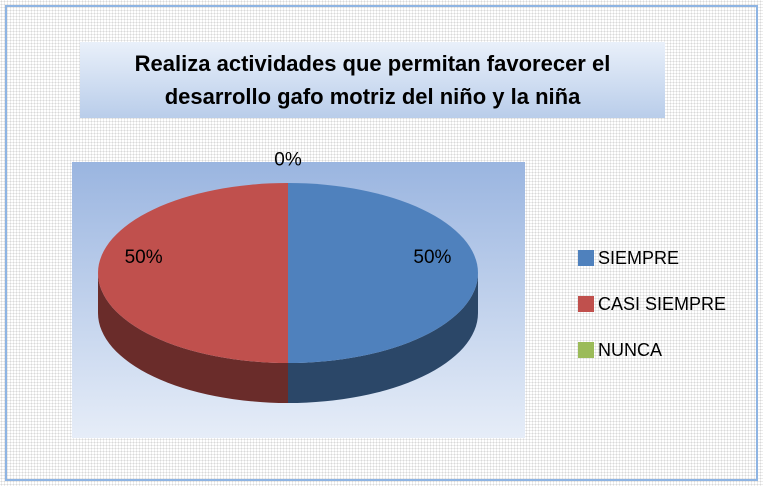  I want to click on legend-label: NUNCA, so click(630, 350).